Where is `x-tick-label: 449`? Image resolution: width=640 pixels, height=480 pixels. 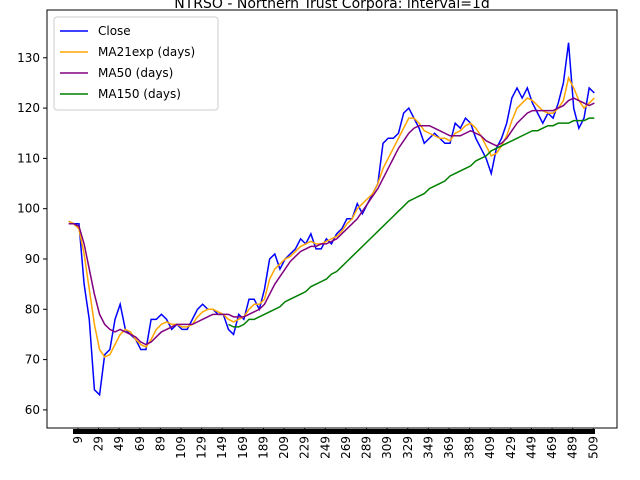
x-tick-label: 449 is located at coordinates (531, 447).